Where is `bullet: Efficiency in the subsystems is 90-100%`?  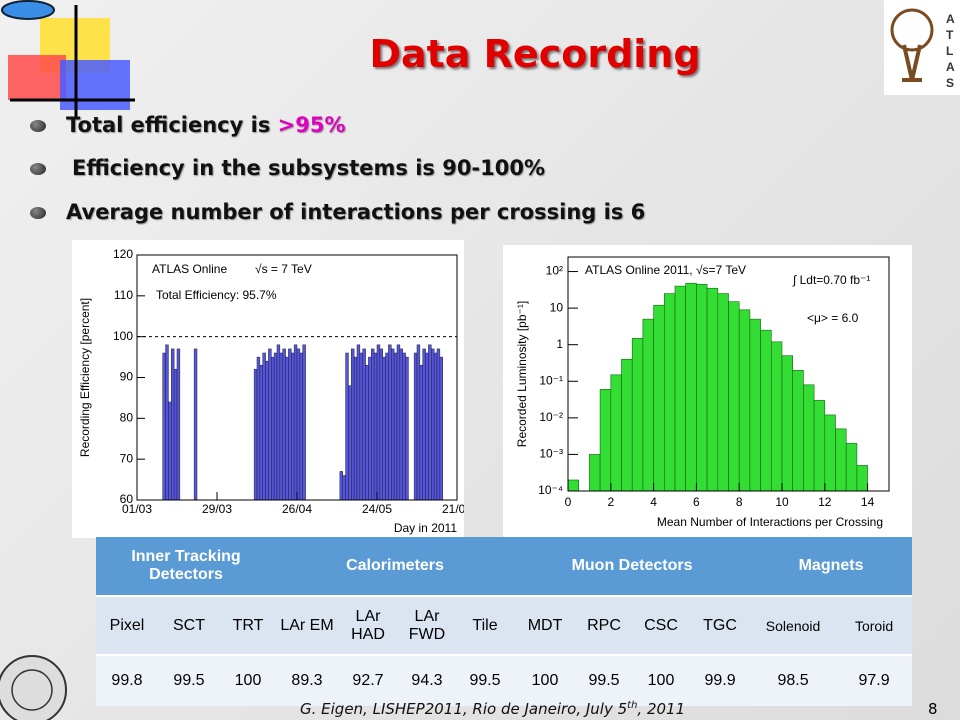 bullet: Efficiency in the subsystems is 90-100% is located at coordinates (287, 168).